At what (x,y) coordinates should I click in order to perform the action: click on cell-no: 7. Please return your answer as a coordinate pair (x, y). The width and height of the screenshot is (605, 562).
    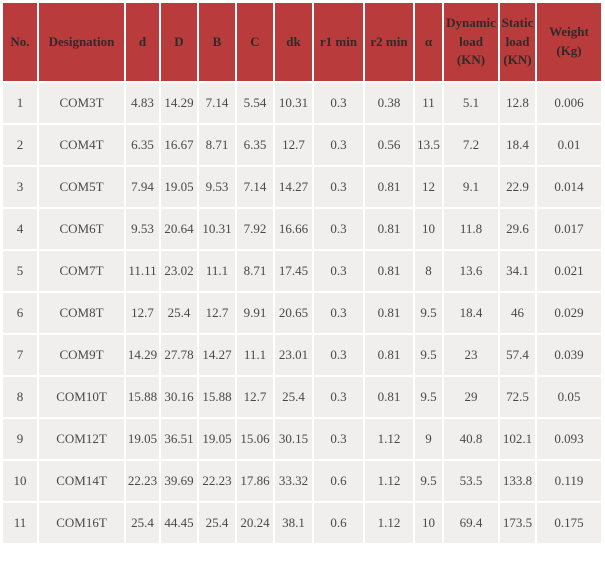
    Looking at the image, I should click on (20, 355).